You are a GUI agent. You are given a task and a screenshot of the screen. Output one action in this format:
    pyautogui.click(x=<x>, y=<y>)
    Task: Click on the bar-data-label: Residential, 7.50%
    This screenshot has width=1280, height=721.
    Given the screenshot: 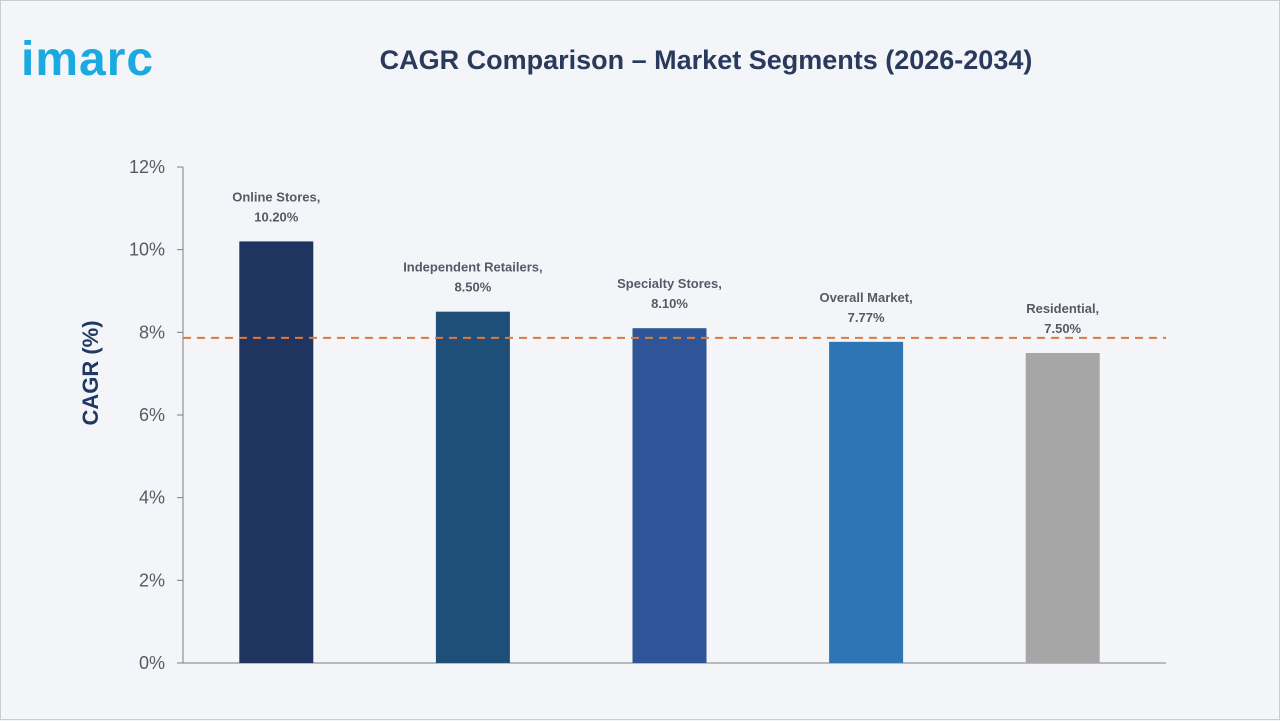 What is the action you would take?
    pyautogui.click(x=1062, y=318)
    